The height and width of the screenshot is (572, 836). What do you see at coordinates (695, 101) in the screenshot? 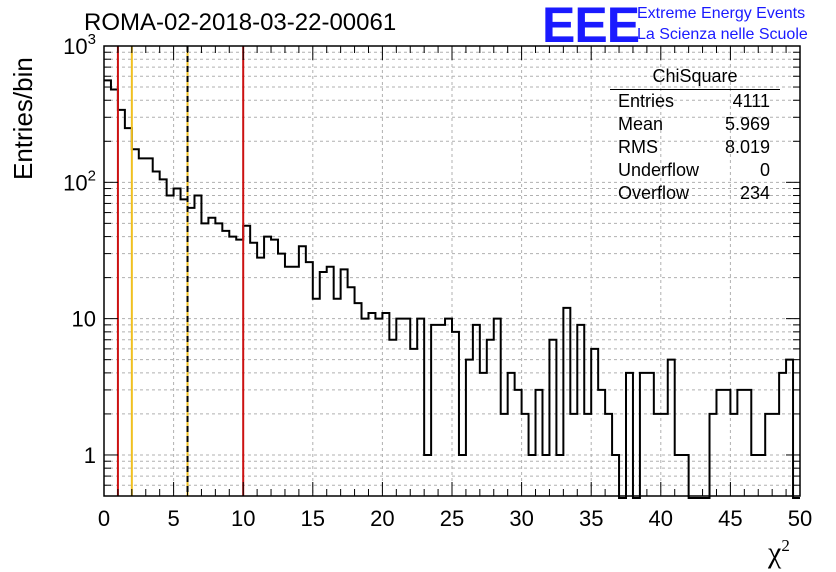
I see `stats-row-entries: Entries 4111` at bounding box center [695, 101].